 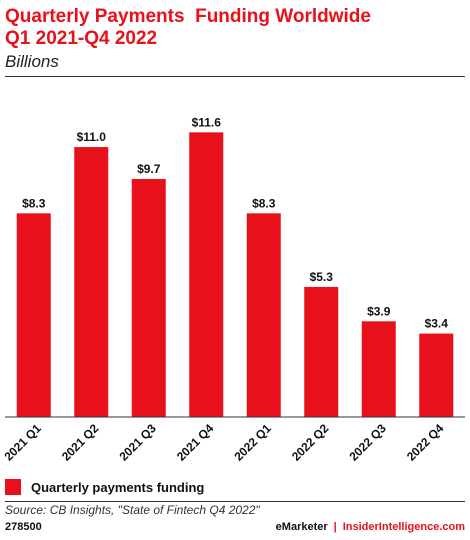 What do you see at coordinates (425, 442) in the screenshot?
I see `x-tick-label: 2022 Q4` at bounding box center [425, 442].